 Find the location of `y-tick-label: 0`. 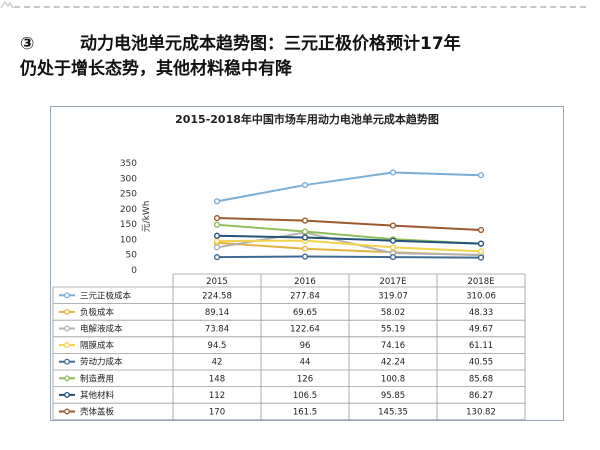

y-tick-label: 0 is located at coordinates (134, 271).